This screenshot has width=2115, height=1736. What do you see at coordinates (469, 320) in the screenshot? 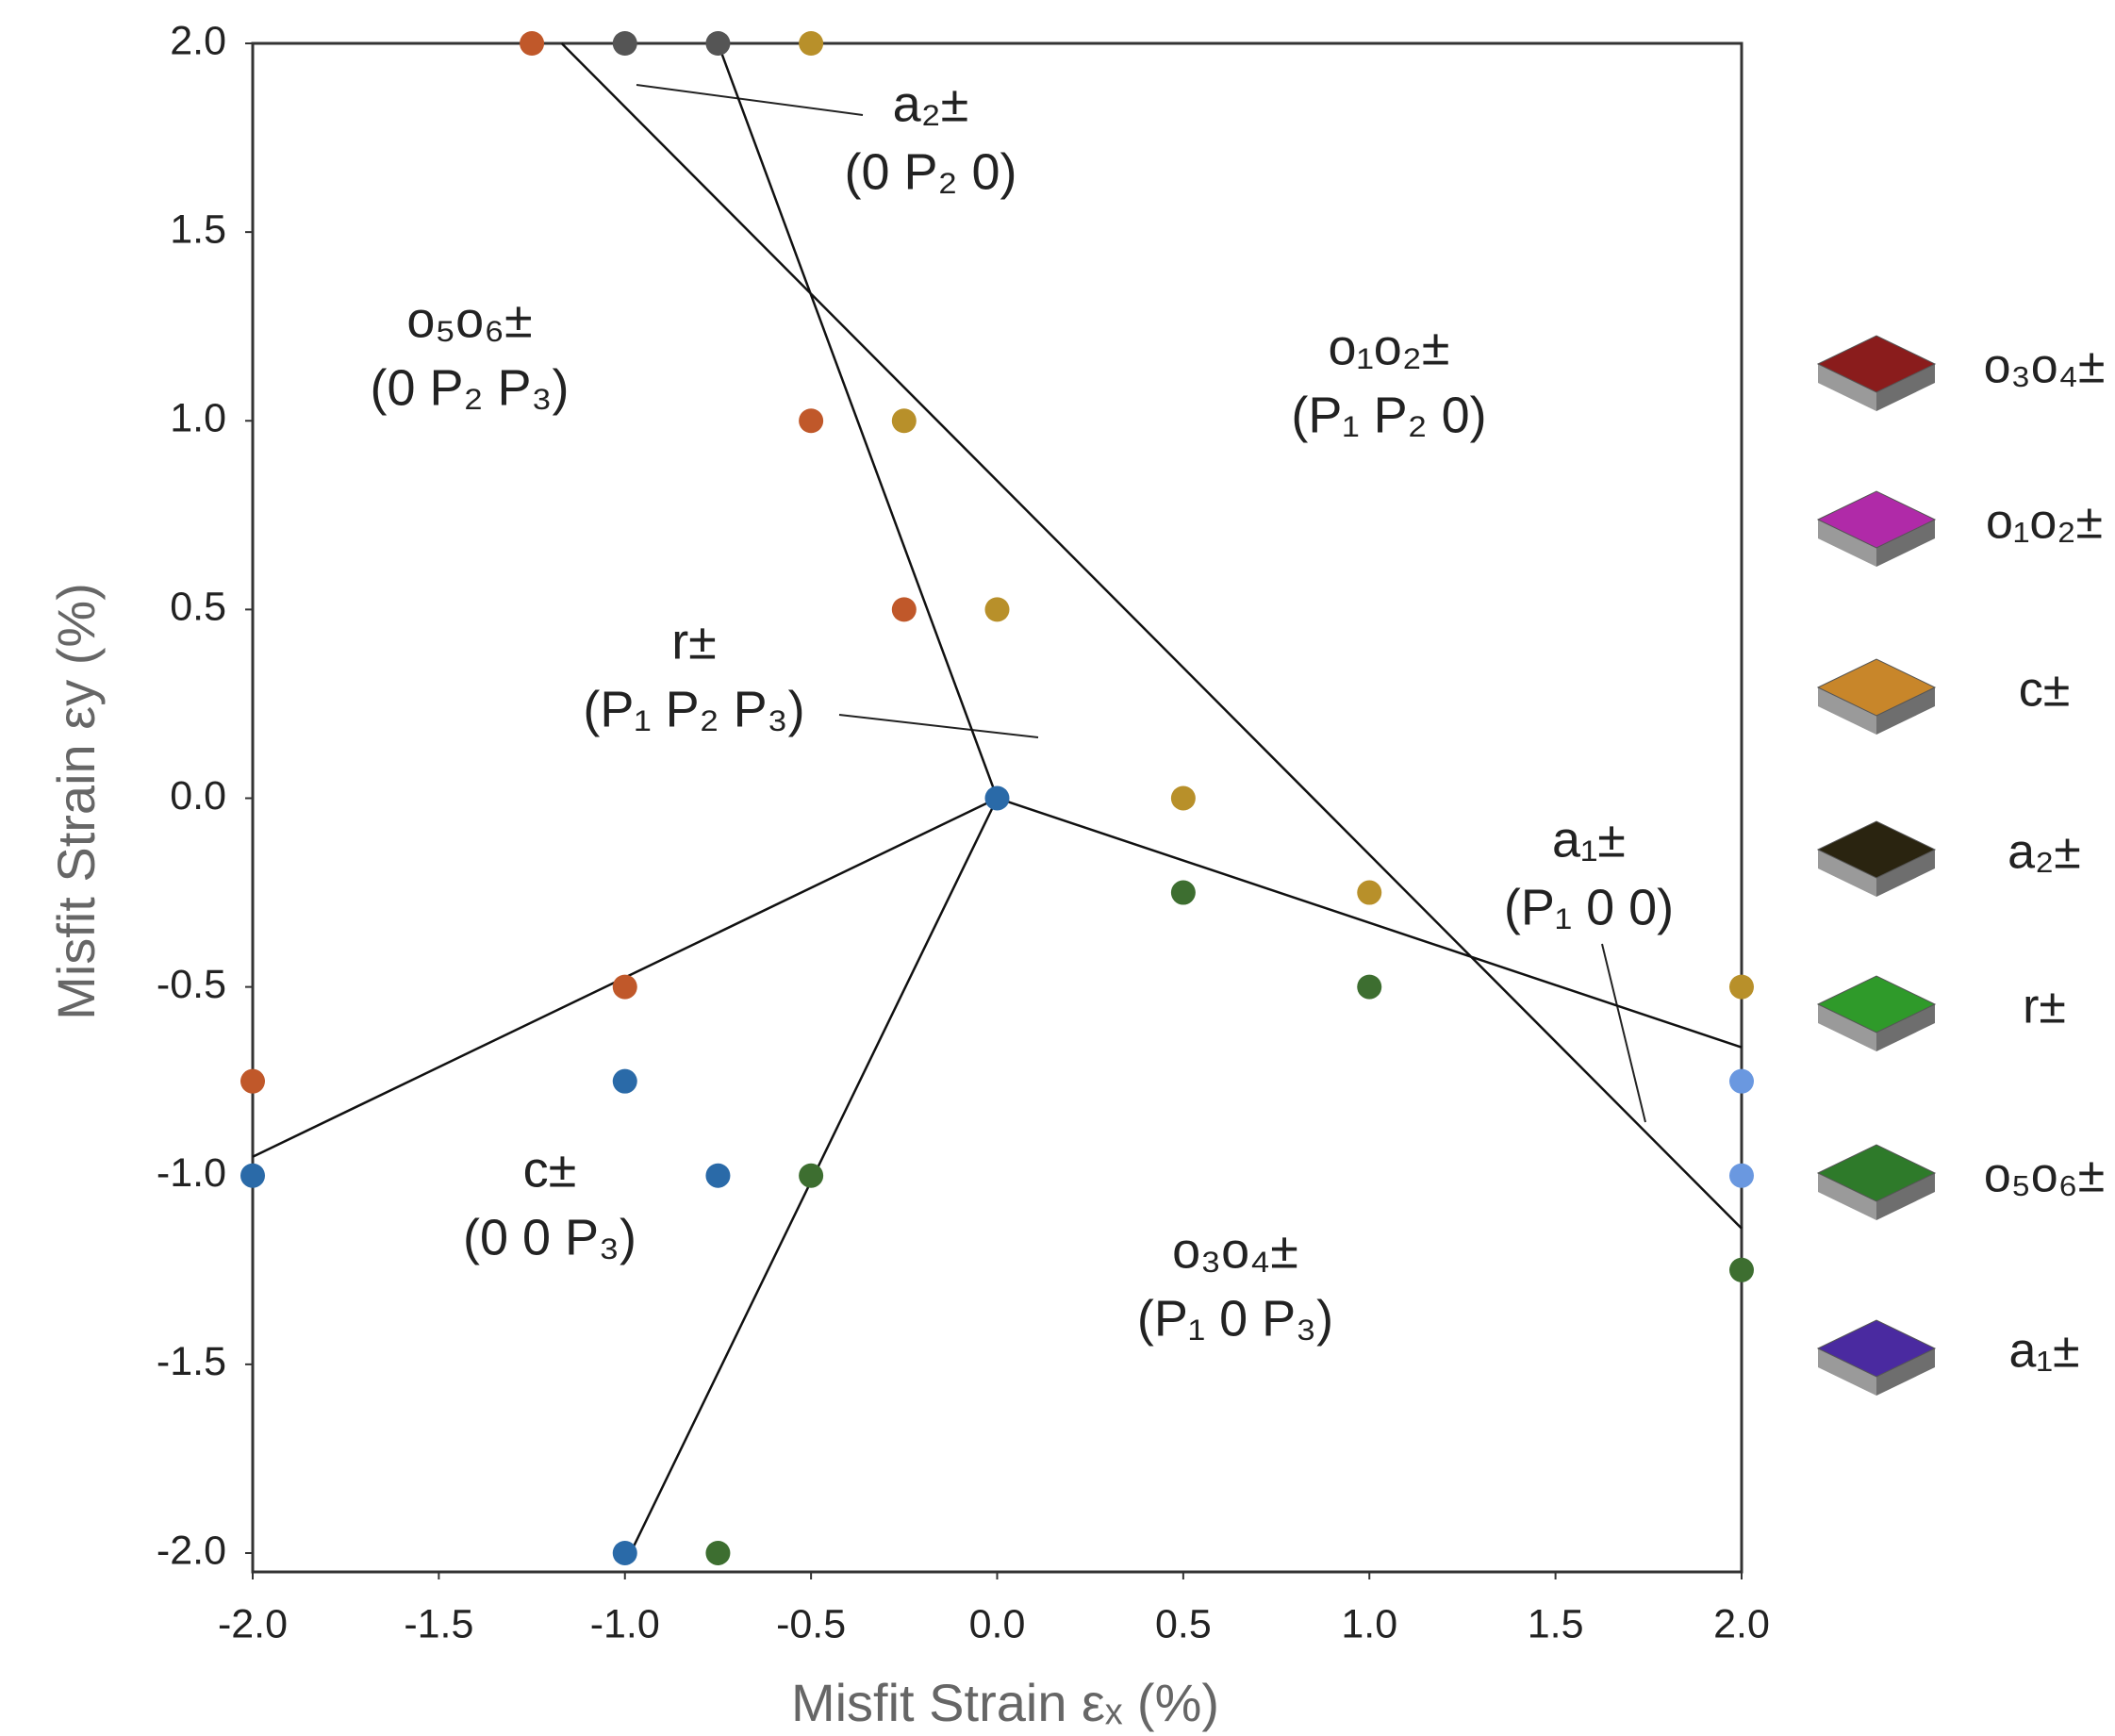
I see `region-label: o₅o₆±` at bounding box center [469, 320].